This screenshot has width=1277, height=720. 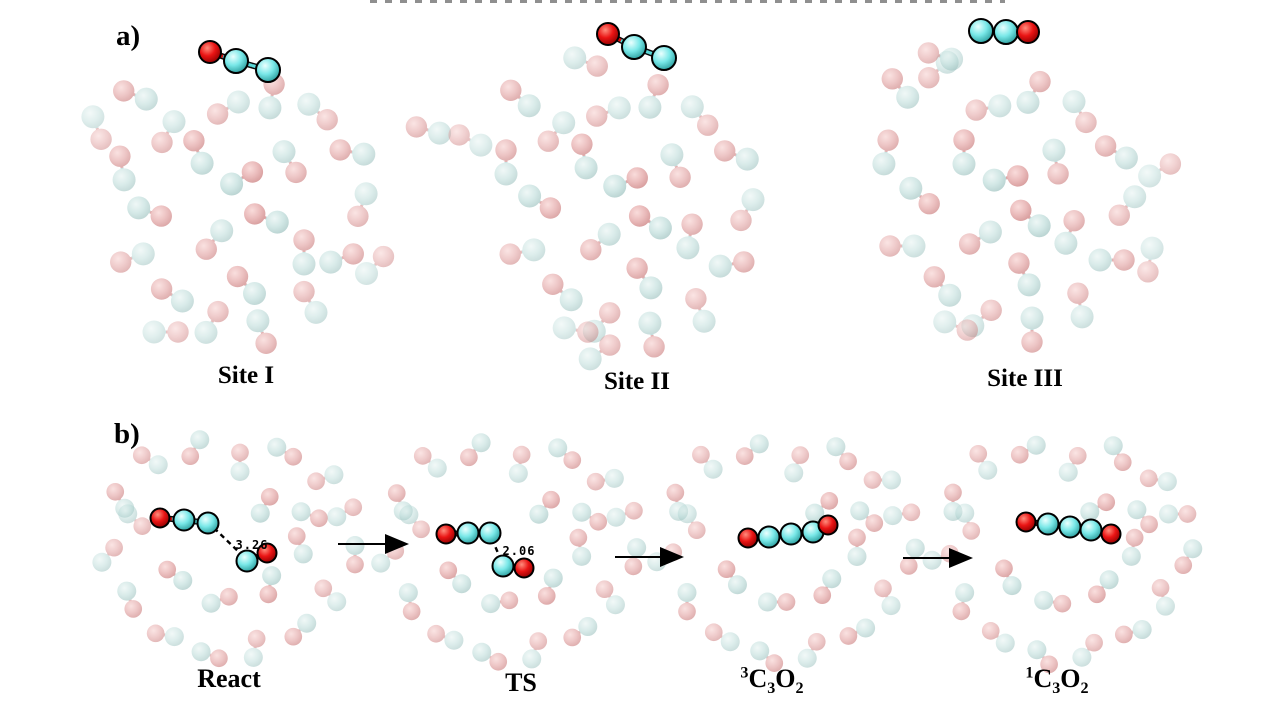 I want to click on opaque-molecule, so click(x=485, y=550).